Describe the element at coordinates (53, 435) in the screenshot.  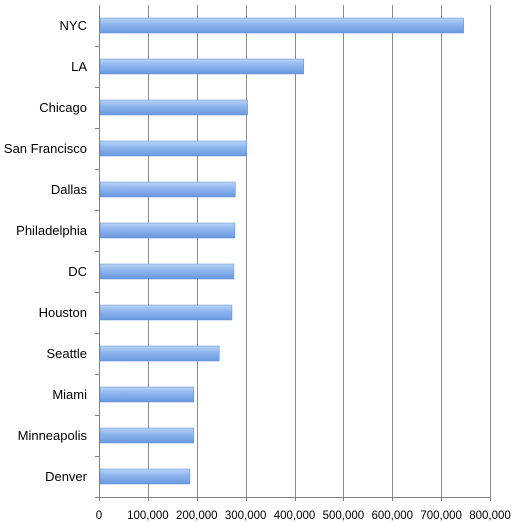
I see `category-label: Minneapolis` at that location.